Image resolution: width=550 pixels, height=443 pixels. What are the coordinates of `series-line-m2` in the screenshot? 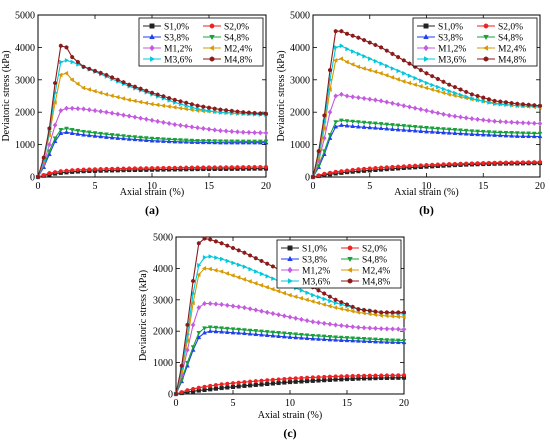 It's located at (426, 118).